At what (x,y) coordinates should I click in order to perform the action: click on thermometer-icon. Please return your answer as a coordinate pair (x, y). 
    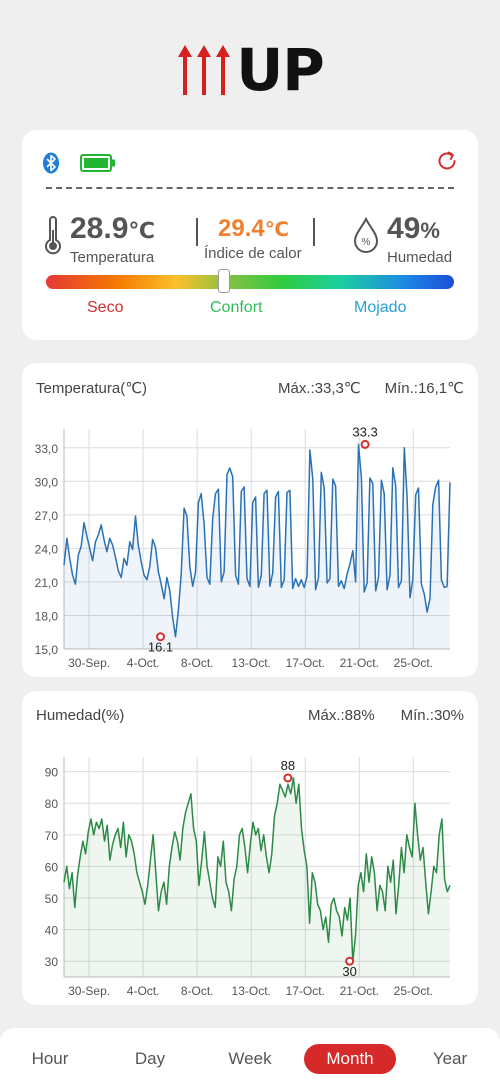
    Looking at the image, I should click on (53, 235).